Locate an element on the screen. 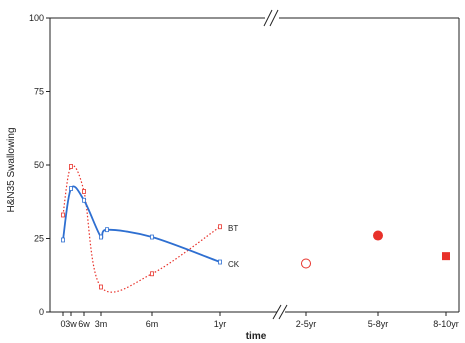 The image size is (465, 343). x-tick-label: 2-5yr is located at coordinates (306, 324).